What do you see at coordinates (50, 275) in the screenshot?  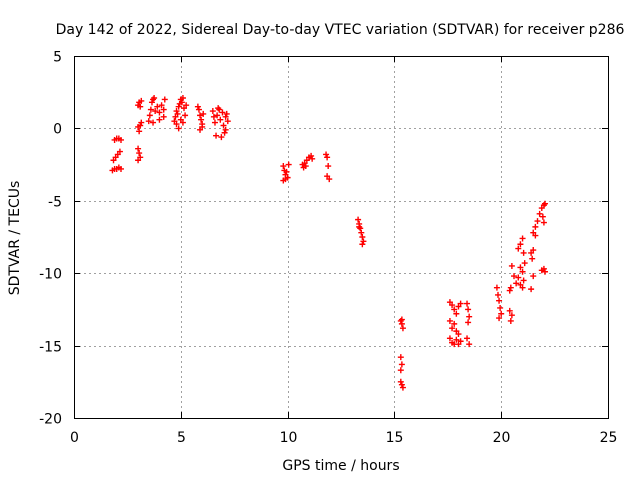 I see `y-tick-label: -10` at bounding box center [50, 275].